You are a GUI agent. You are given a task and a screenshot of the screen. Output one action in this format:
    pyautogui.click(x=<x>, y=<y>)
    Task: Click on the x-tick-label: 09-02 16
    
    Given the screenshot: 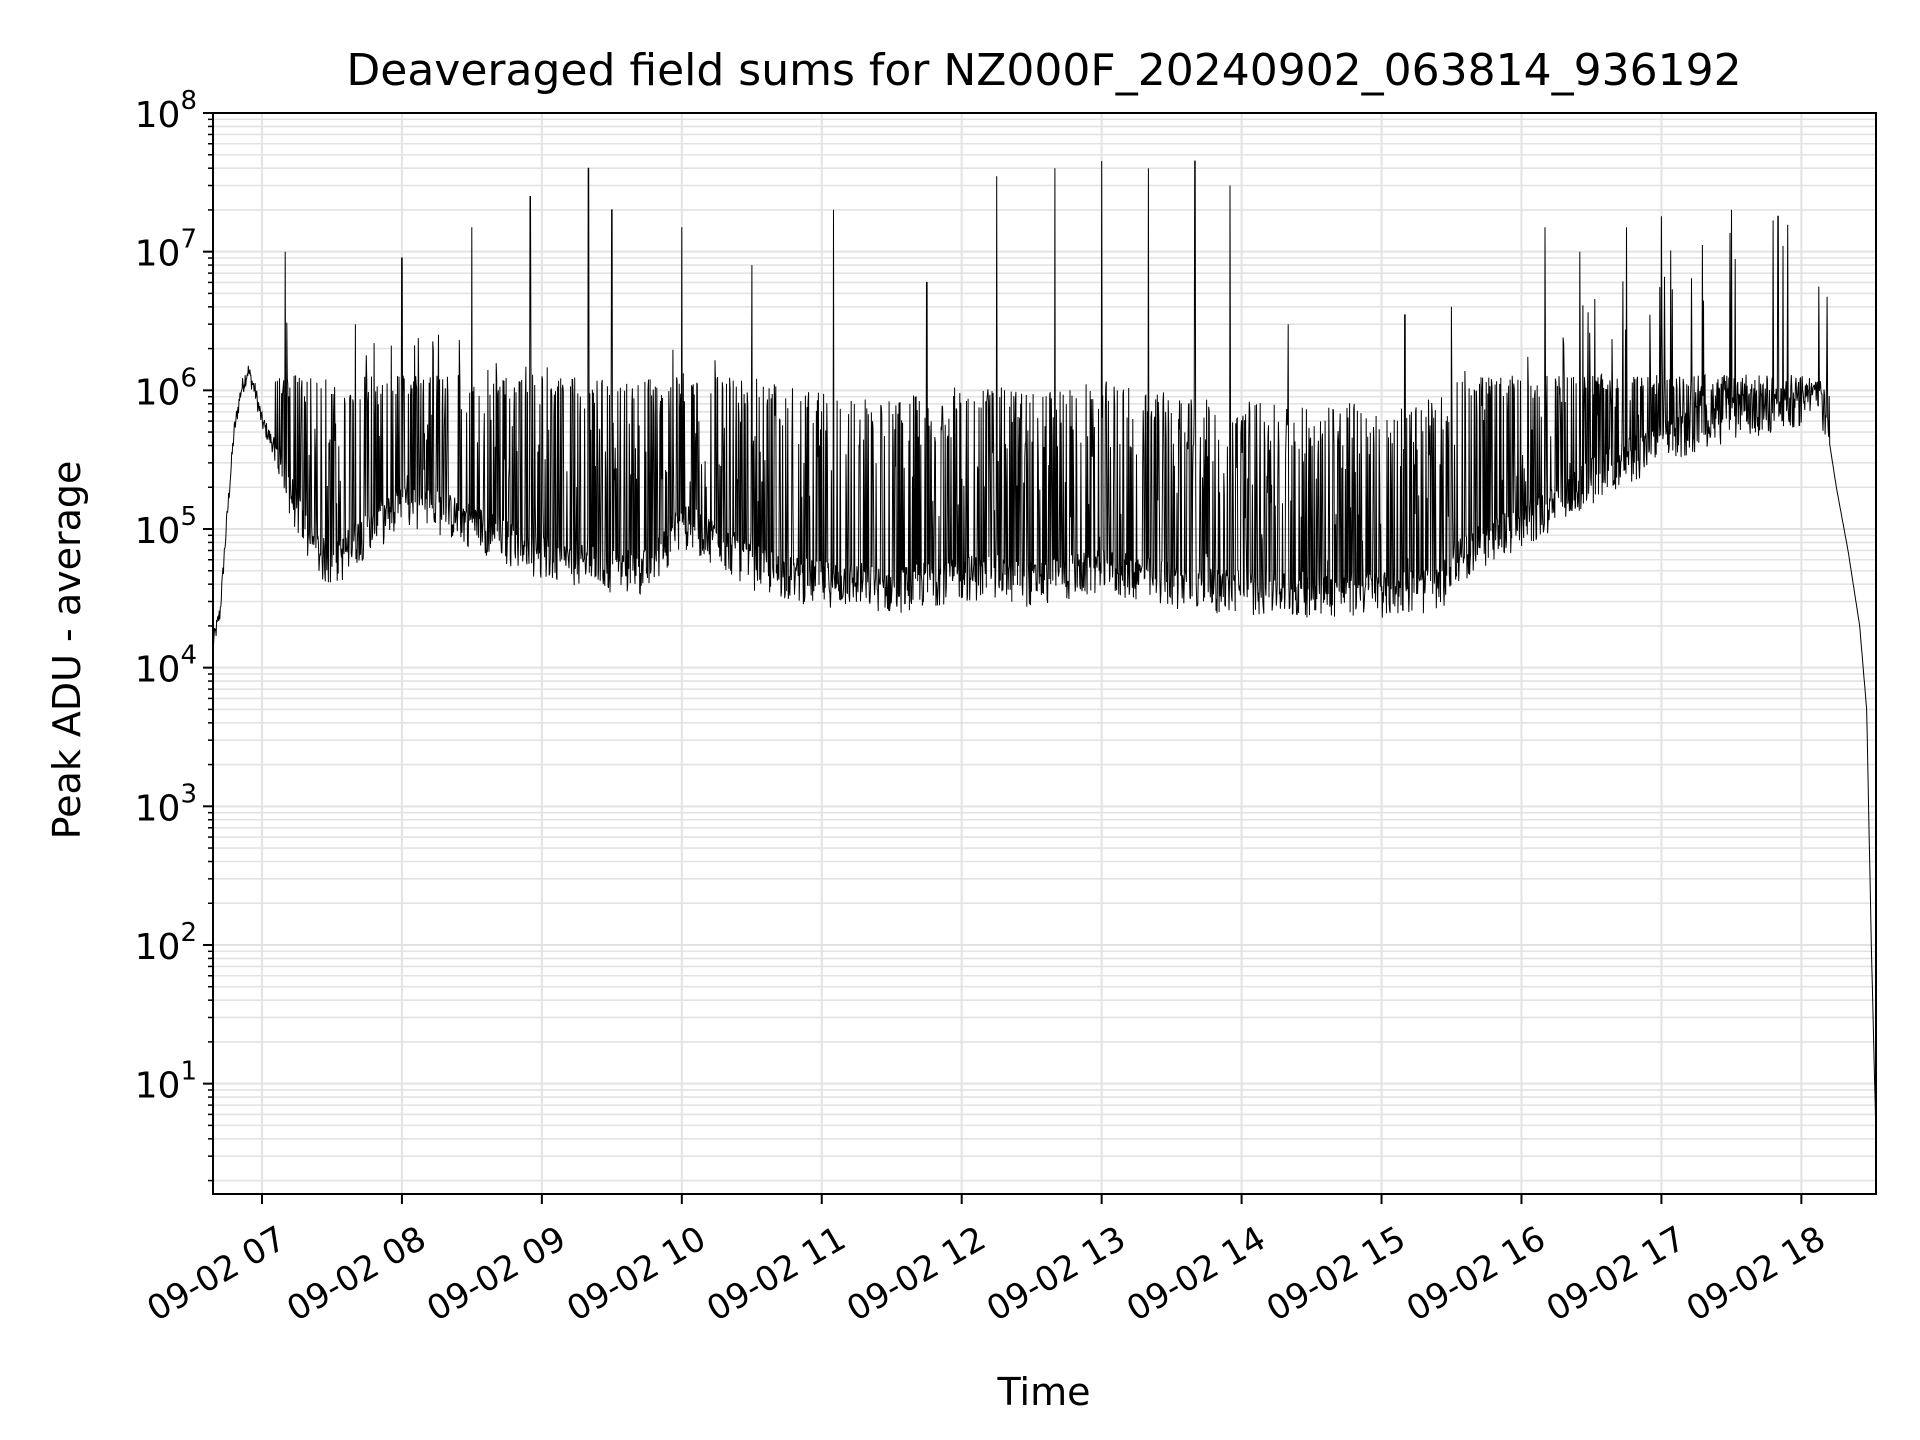 What is the action you would take?
    pyautogui.click(x=1476, y=1274)
    